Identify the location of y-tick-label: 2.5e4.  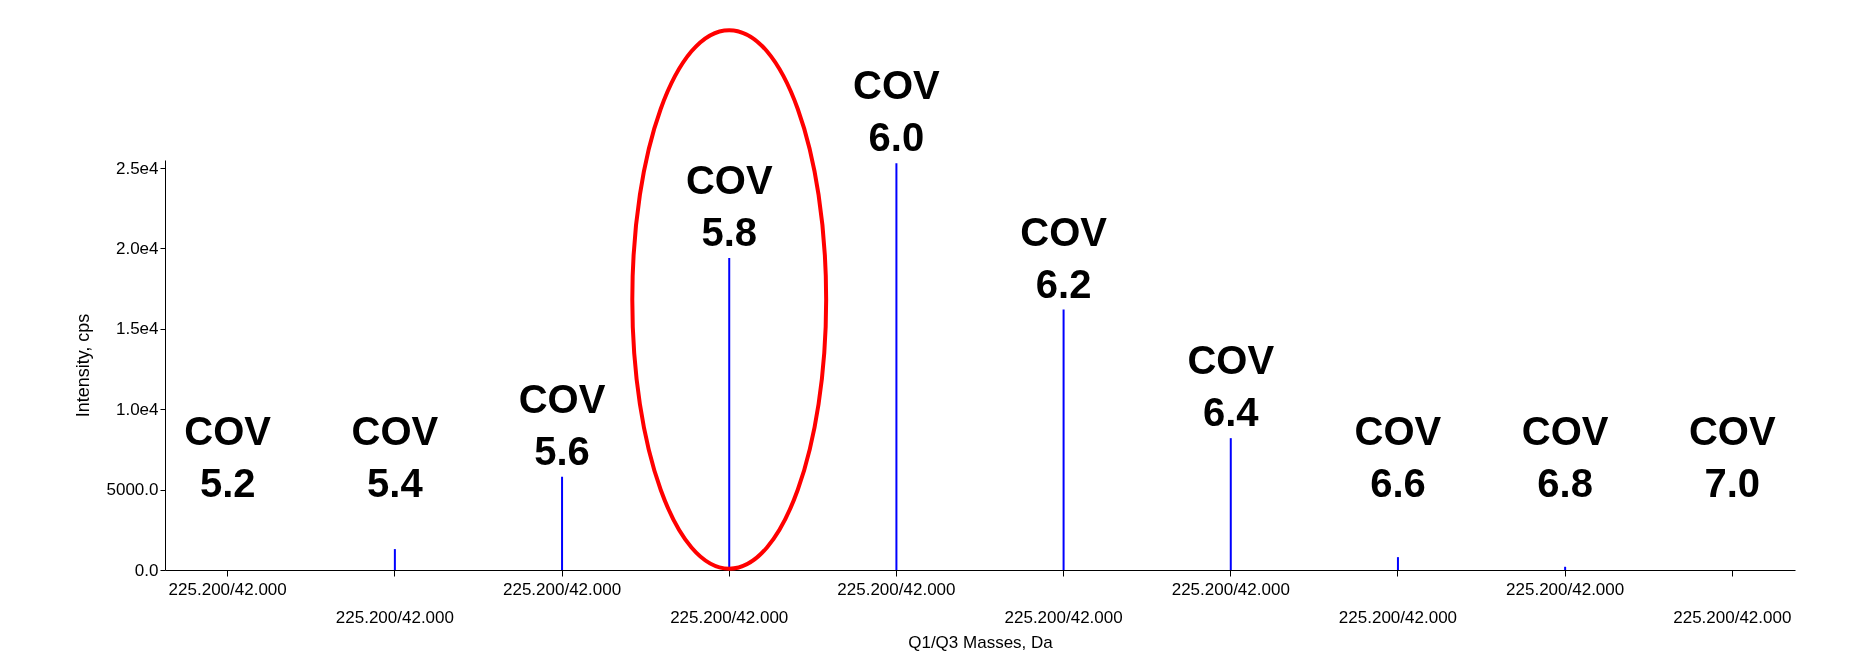
(137, 168).